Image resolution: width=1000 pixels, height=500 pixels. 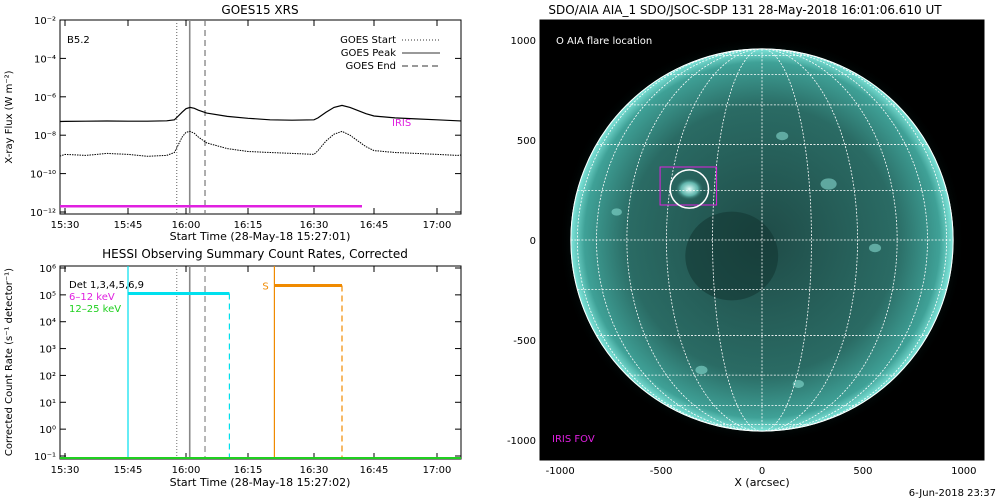 What do you see at coordinates (260, 143) in the screenshot?
I see `goes-short-channel-series` at bounding box center [260, 143].